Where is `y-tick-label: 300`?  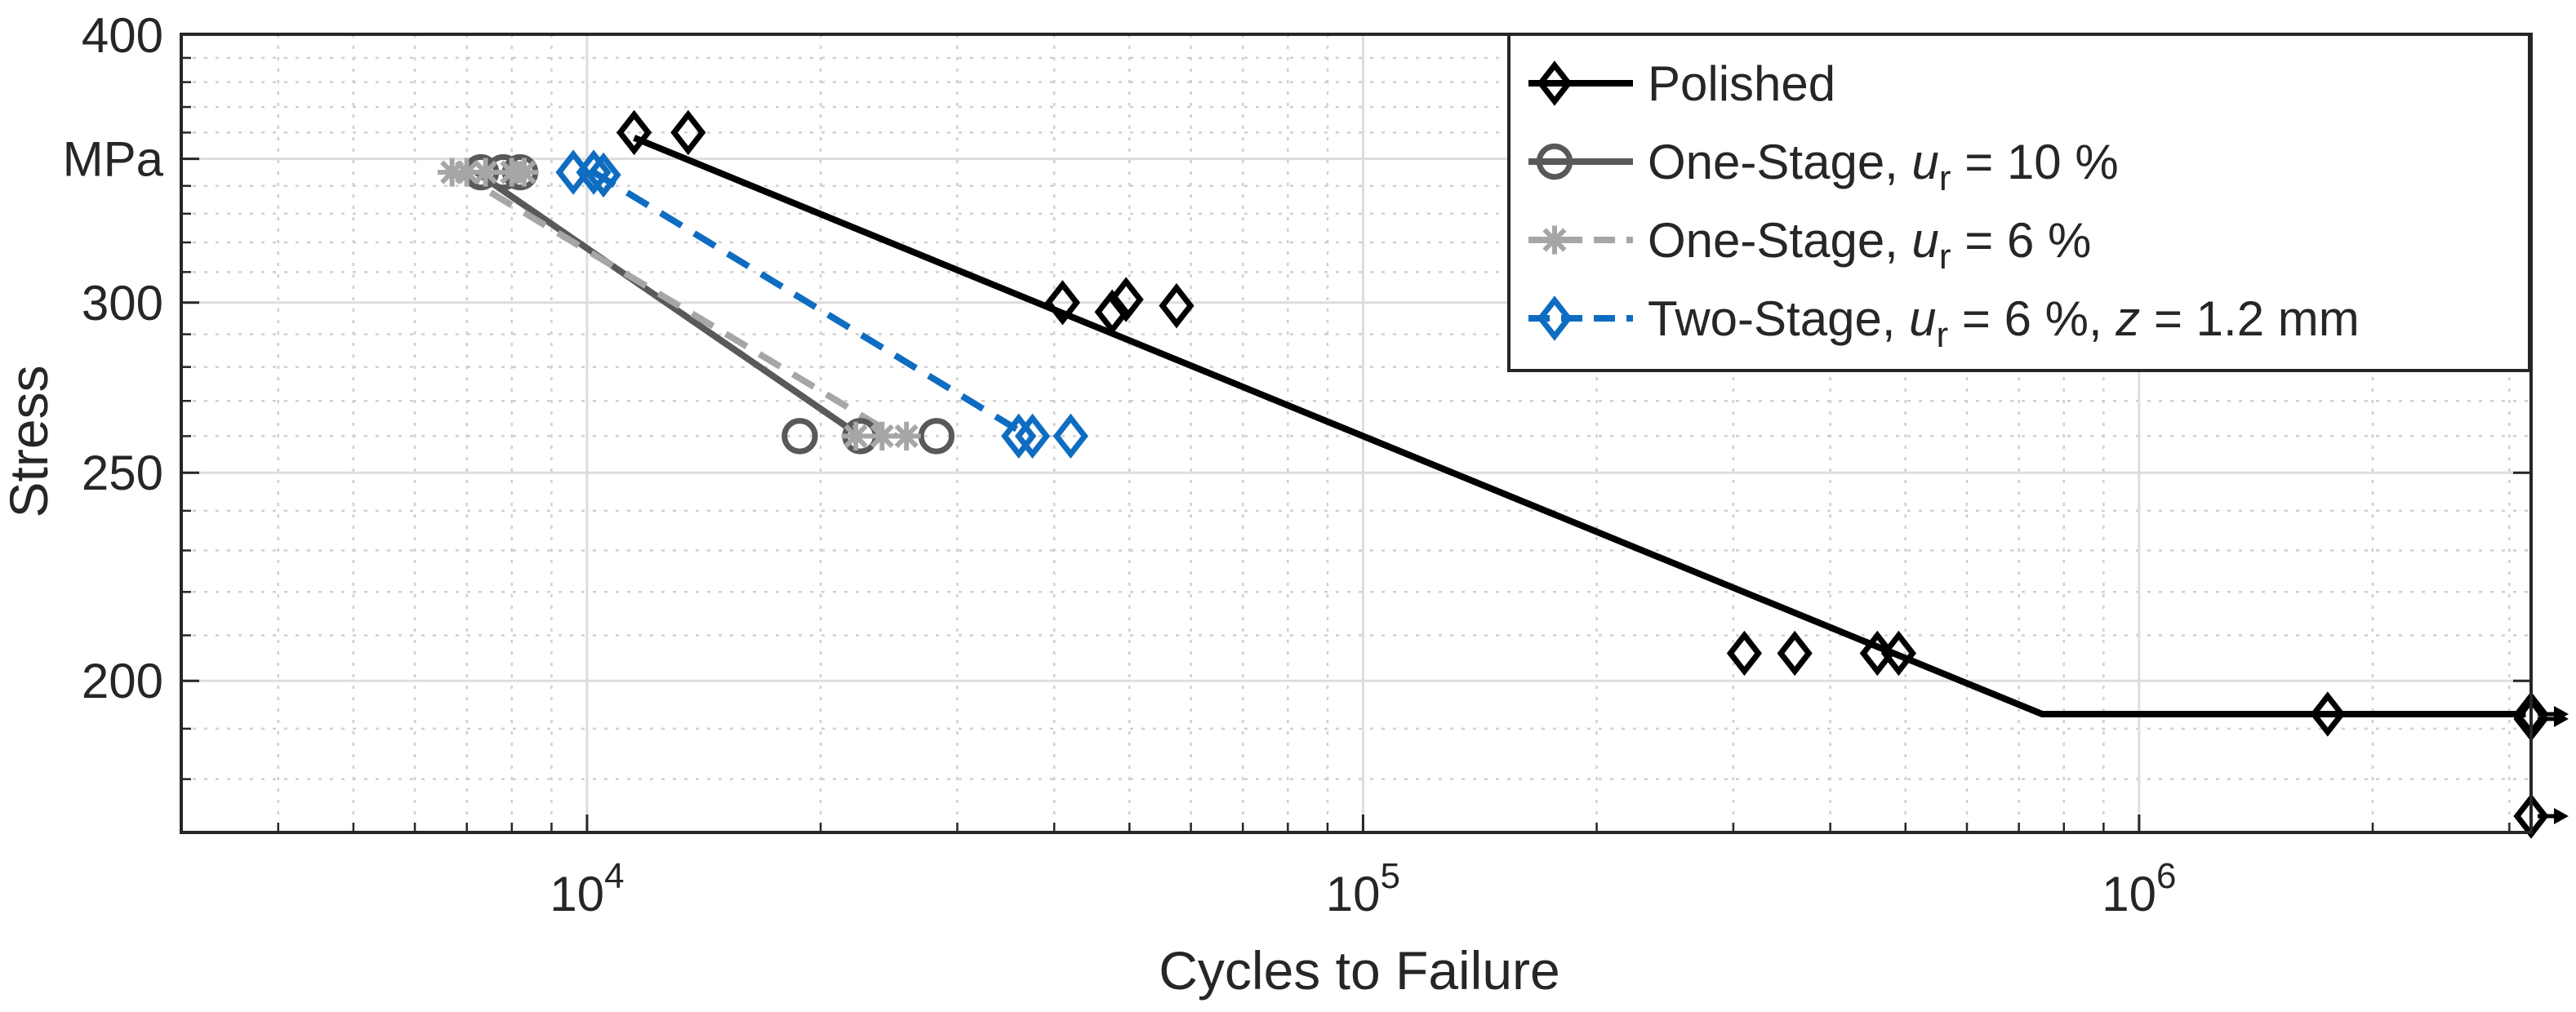
y-tick-label: 300 is located at coordinates (122, 304).